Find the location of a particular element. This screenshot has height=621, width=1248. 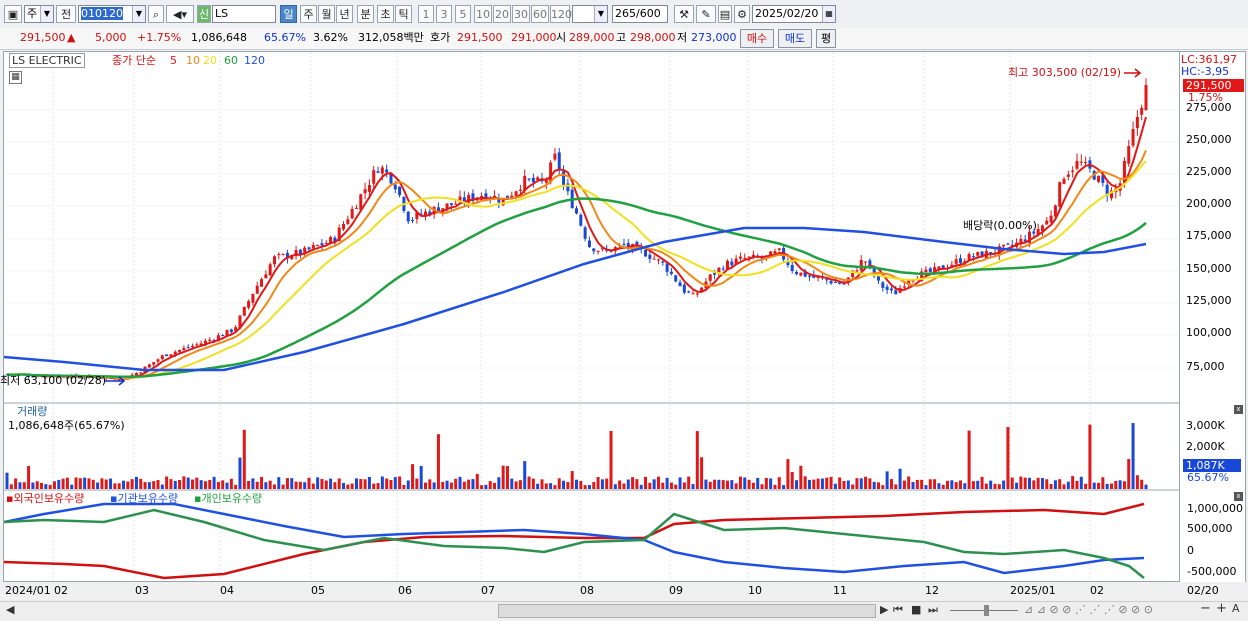

code-value: 010120 is located at coordinates (102, 13).